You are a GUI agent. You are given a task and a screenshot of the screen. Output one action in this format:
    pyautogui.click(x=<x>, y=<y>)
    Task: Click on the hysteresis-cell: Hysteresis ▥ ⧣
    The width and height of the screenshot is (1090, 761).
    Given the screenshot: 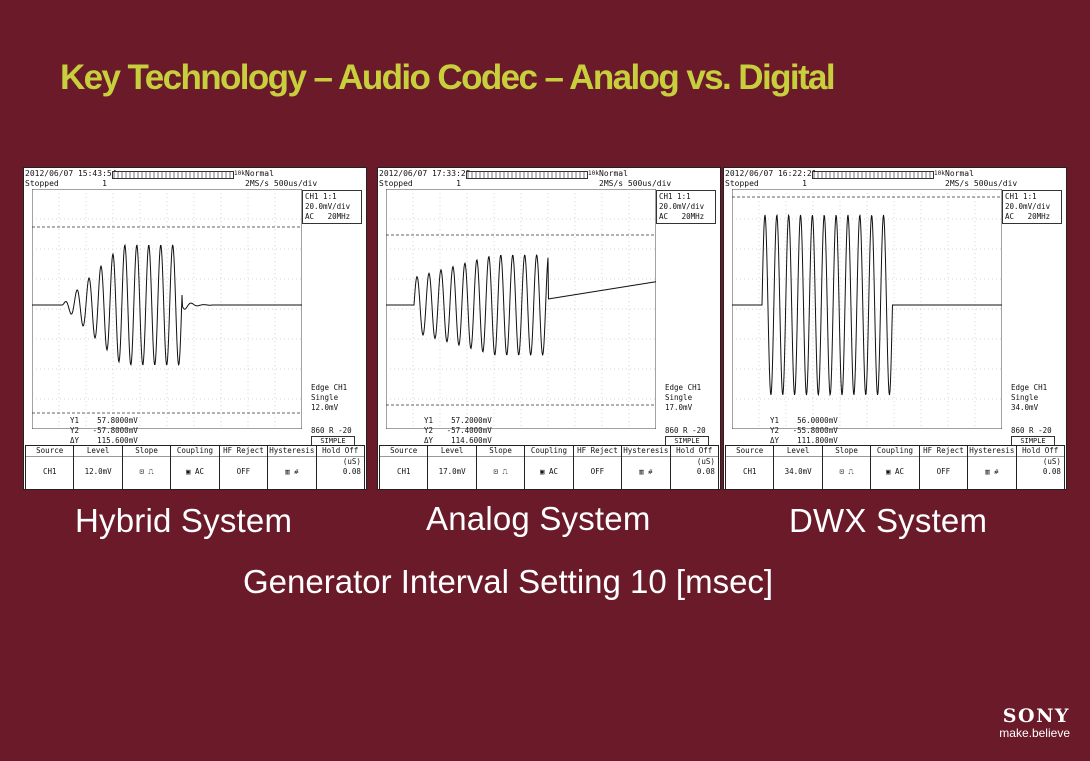 What is the action you would take?
    pyautogui.click(x=292, y=467)
    